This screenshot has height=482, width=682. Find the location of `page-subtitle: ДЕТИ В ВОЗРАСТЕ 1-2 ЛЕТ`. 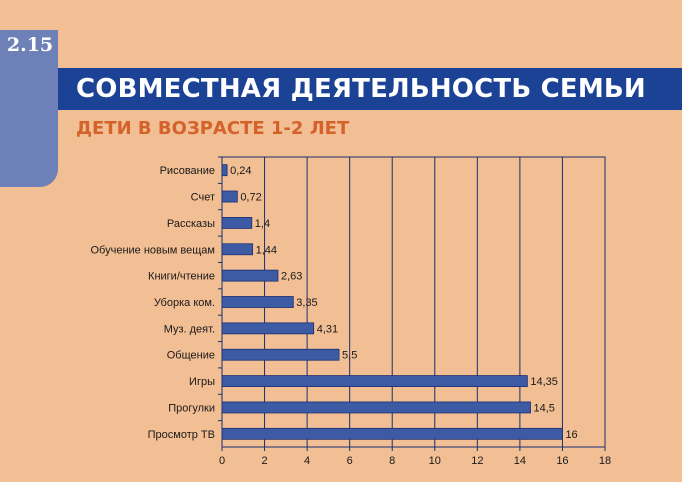

page-subtitle: ДЕТИ В ВОЗРАСТЕ 1-2 ЛЕТ is located at coordinates (213, 128).